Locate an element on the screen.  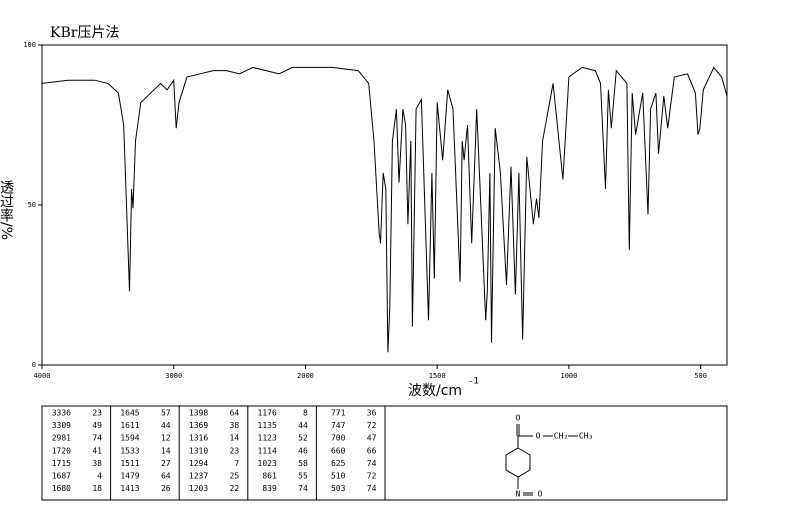
peak-wavenumber: 861 is located at coordinates (269, 476).